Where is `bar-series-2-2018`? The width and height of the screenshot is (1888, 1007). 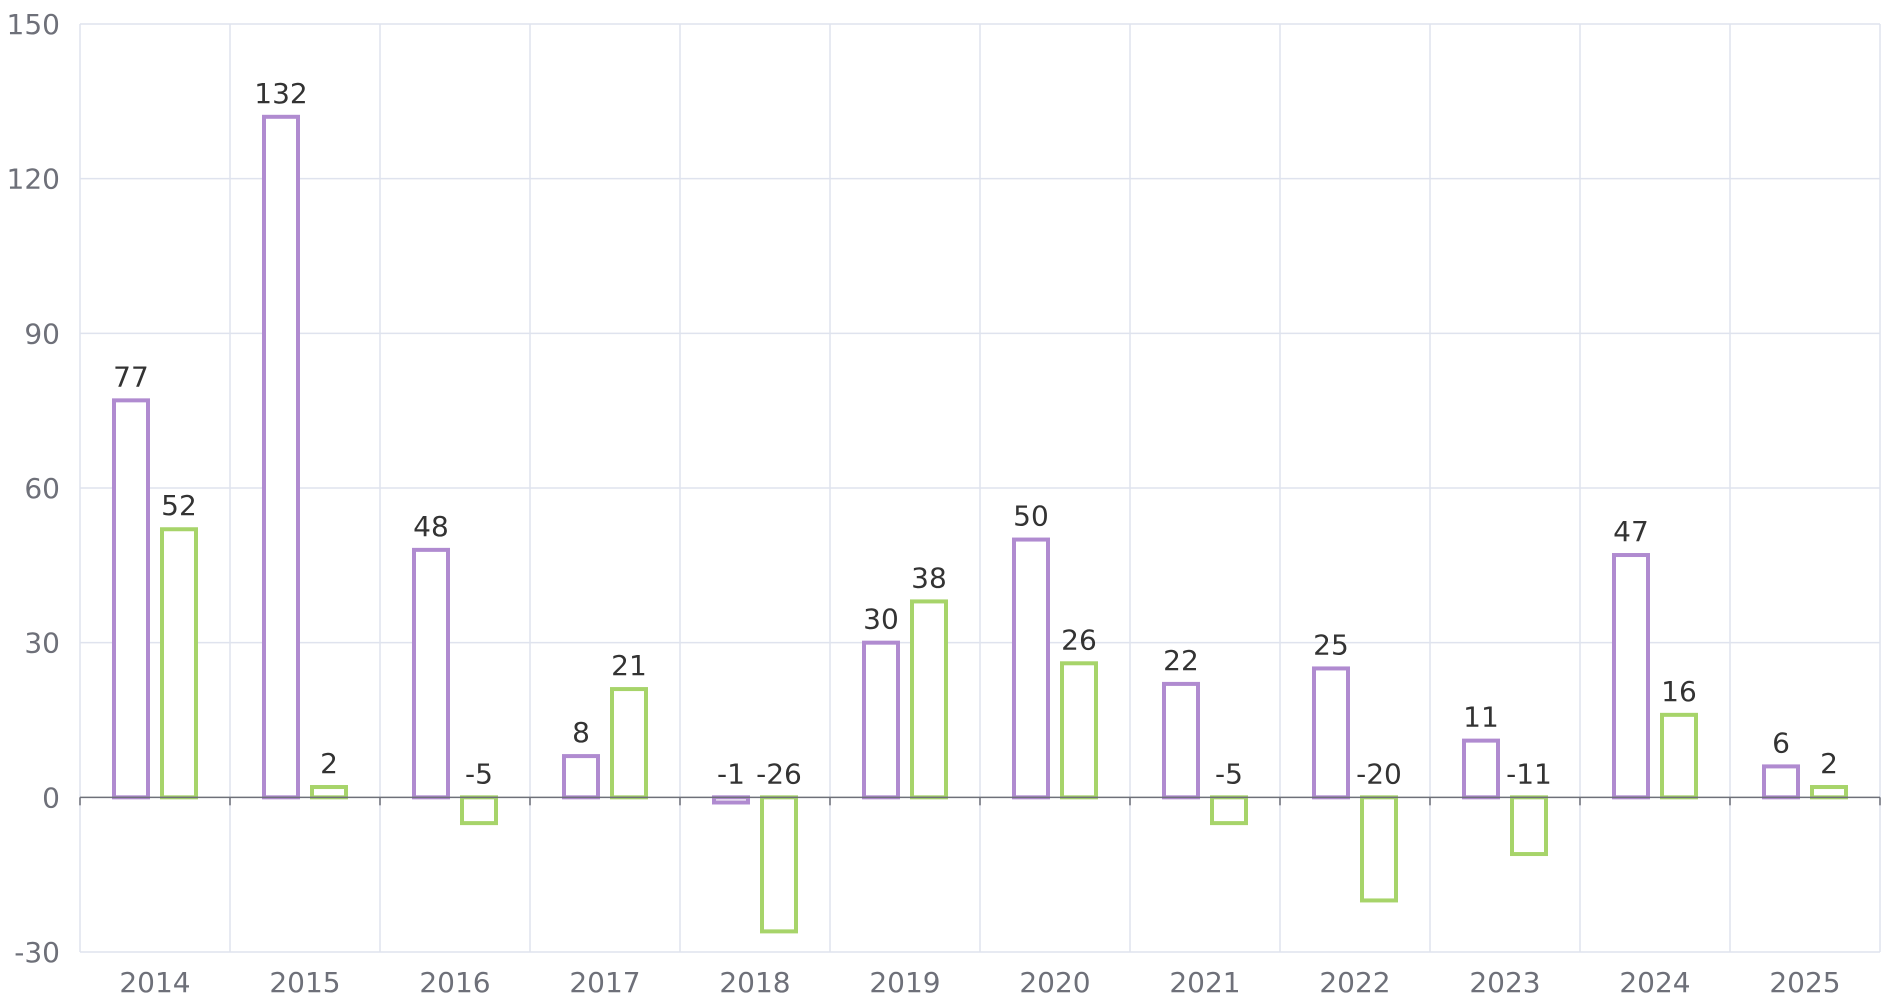 bar-series-2-2018 is located at coordinates (779, 864).